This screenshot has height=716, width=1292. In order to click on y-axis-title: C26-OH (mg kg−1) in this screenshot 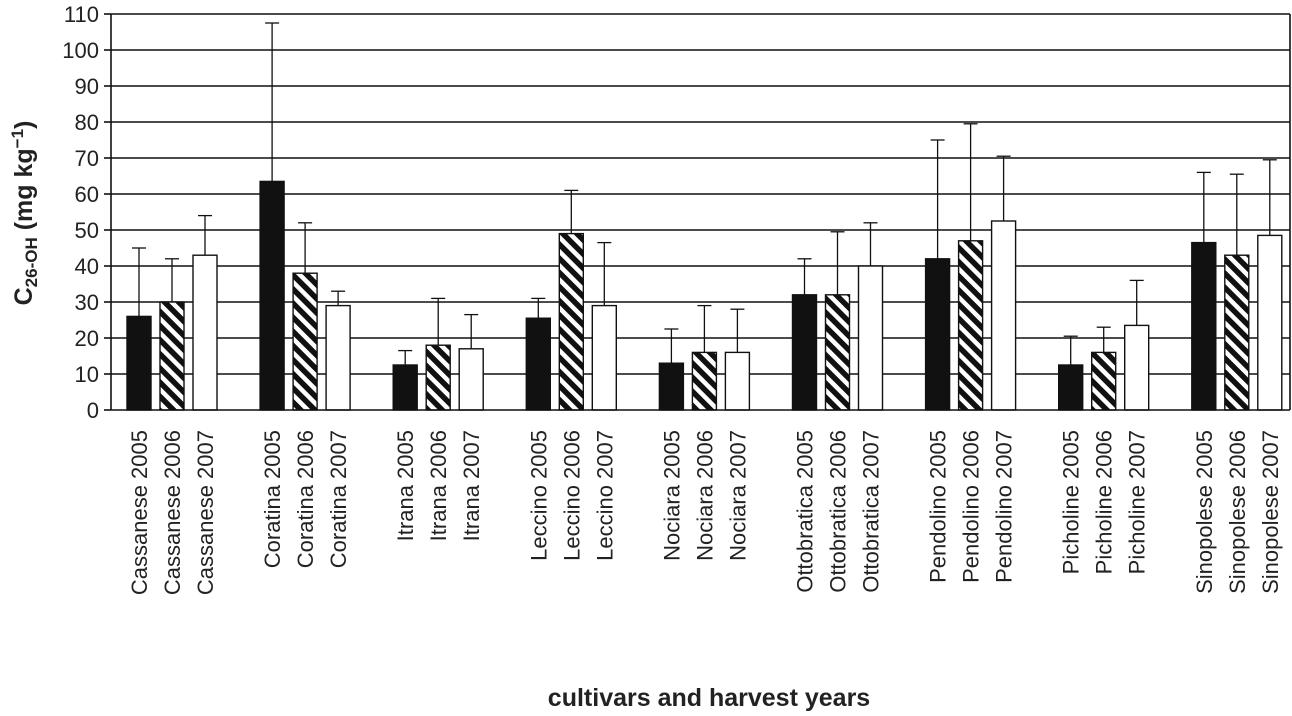, I will do `click(25, 213)`.